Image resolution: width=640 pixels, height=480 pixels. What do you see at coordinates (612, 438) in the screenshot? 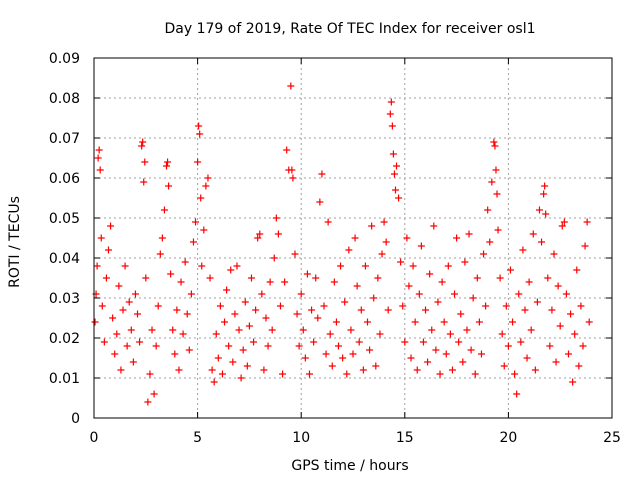
I see `x-tick-label: 25` at bounding box center [612, 438].